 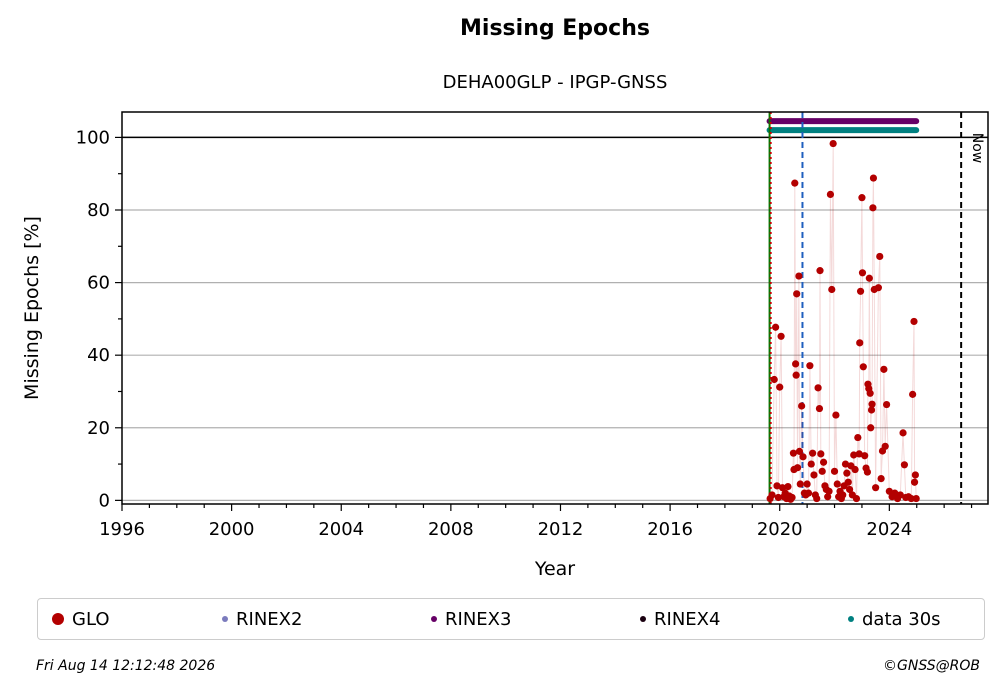 What do you see at coordinates (555, 82) in the screenshot?
I see `chart-subtitle: DEHA00GLP - IPGP-GNSS` at bounding box center [555, 82].